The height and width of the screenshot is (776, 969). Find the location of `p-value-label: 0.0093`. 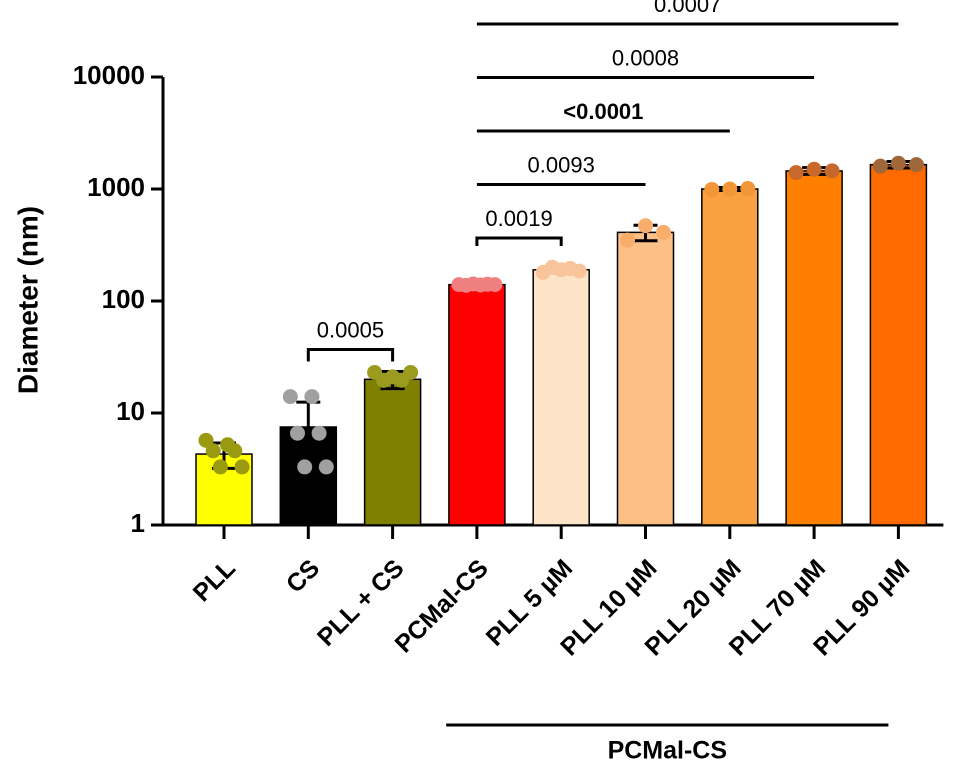

p-value-label: 0.0093 is located at coordinates (561, 164).